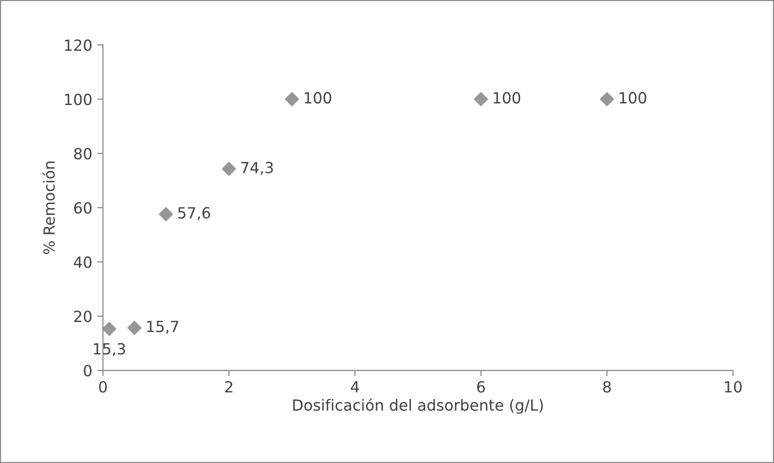 The width and height of the screenshot is (774, 463). What do you see at coordinates (83, 316) in the screenshot?
I see `y-tick-label: 20` at bounding box center [83, 316].